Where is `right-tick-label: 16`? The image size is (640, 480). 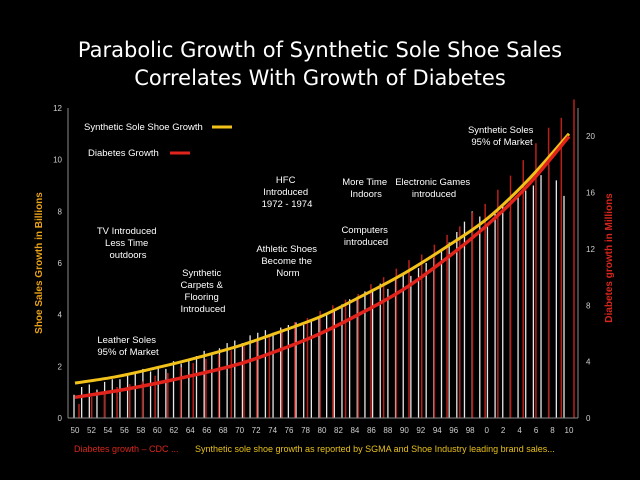
right-tick-label: 16 is located at coordinates (590, 193).